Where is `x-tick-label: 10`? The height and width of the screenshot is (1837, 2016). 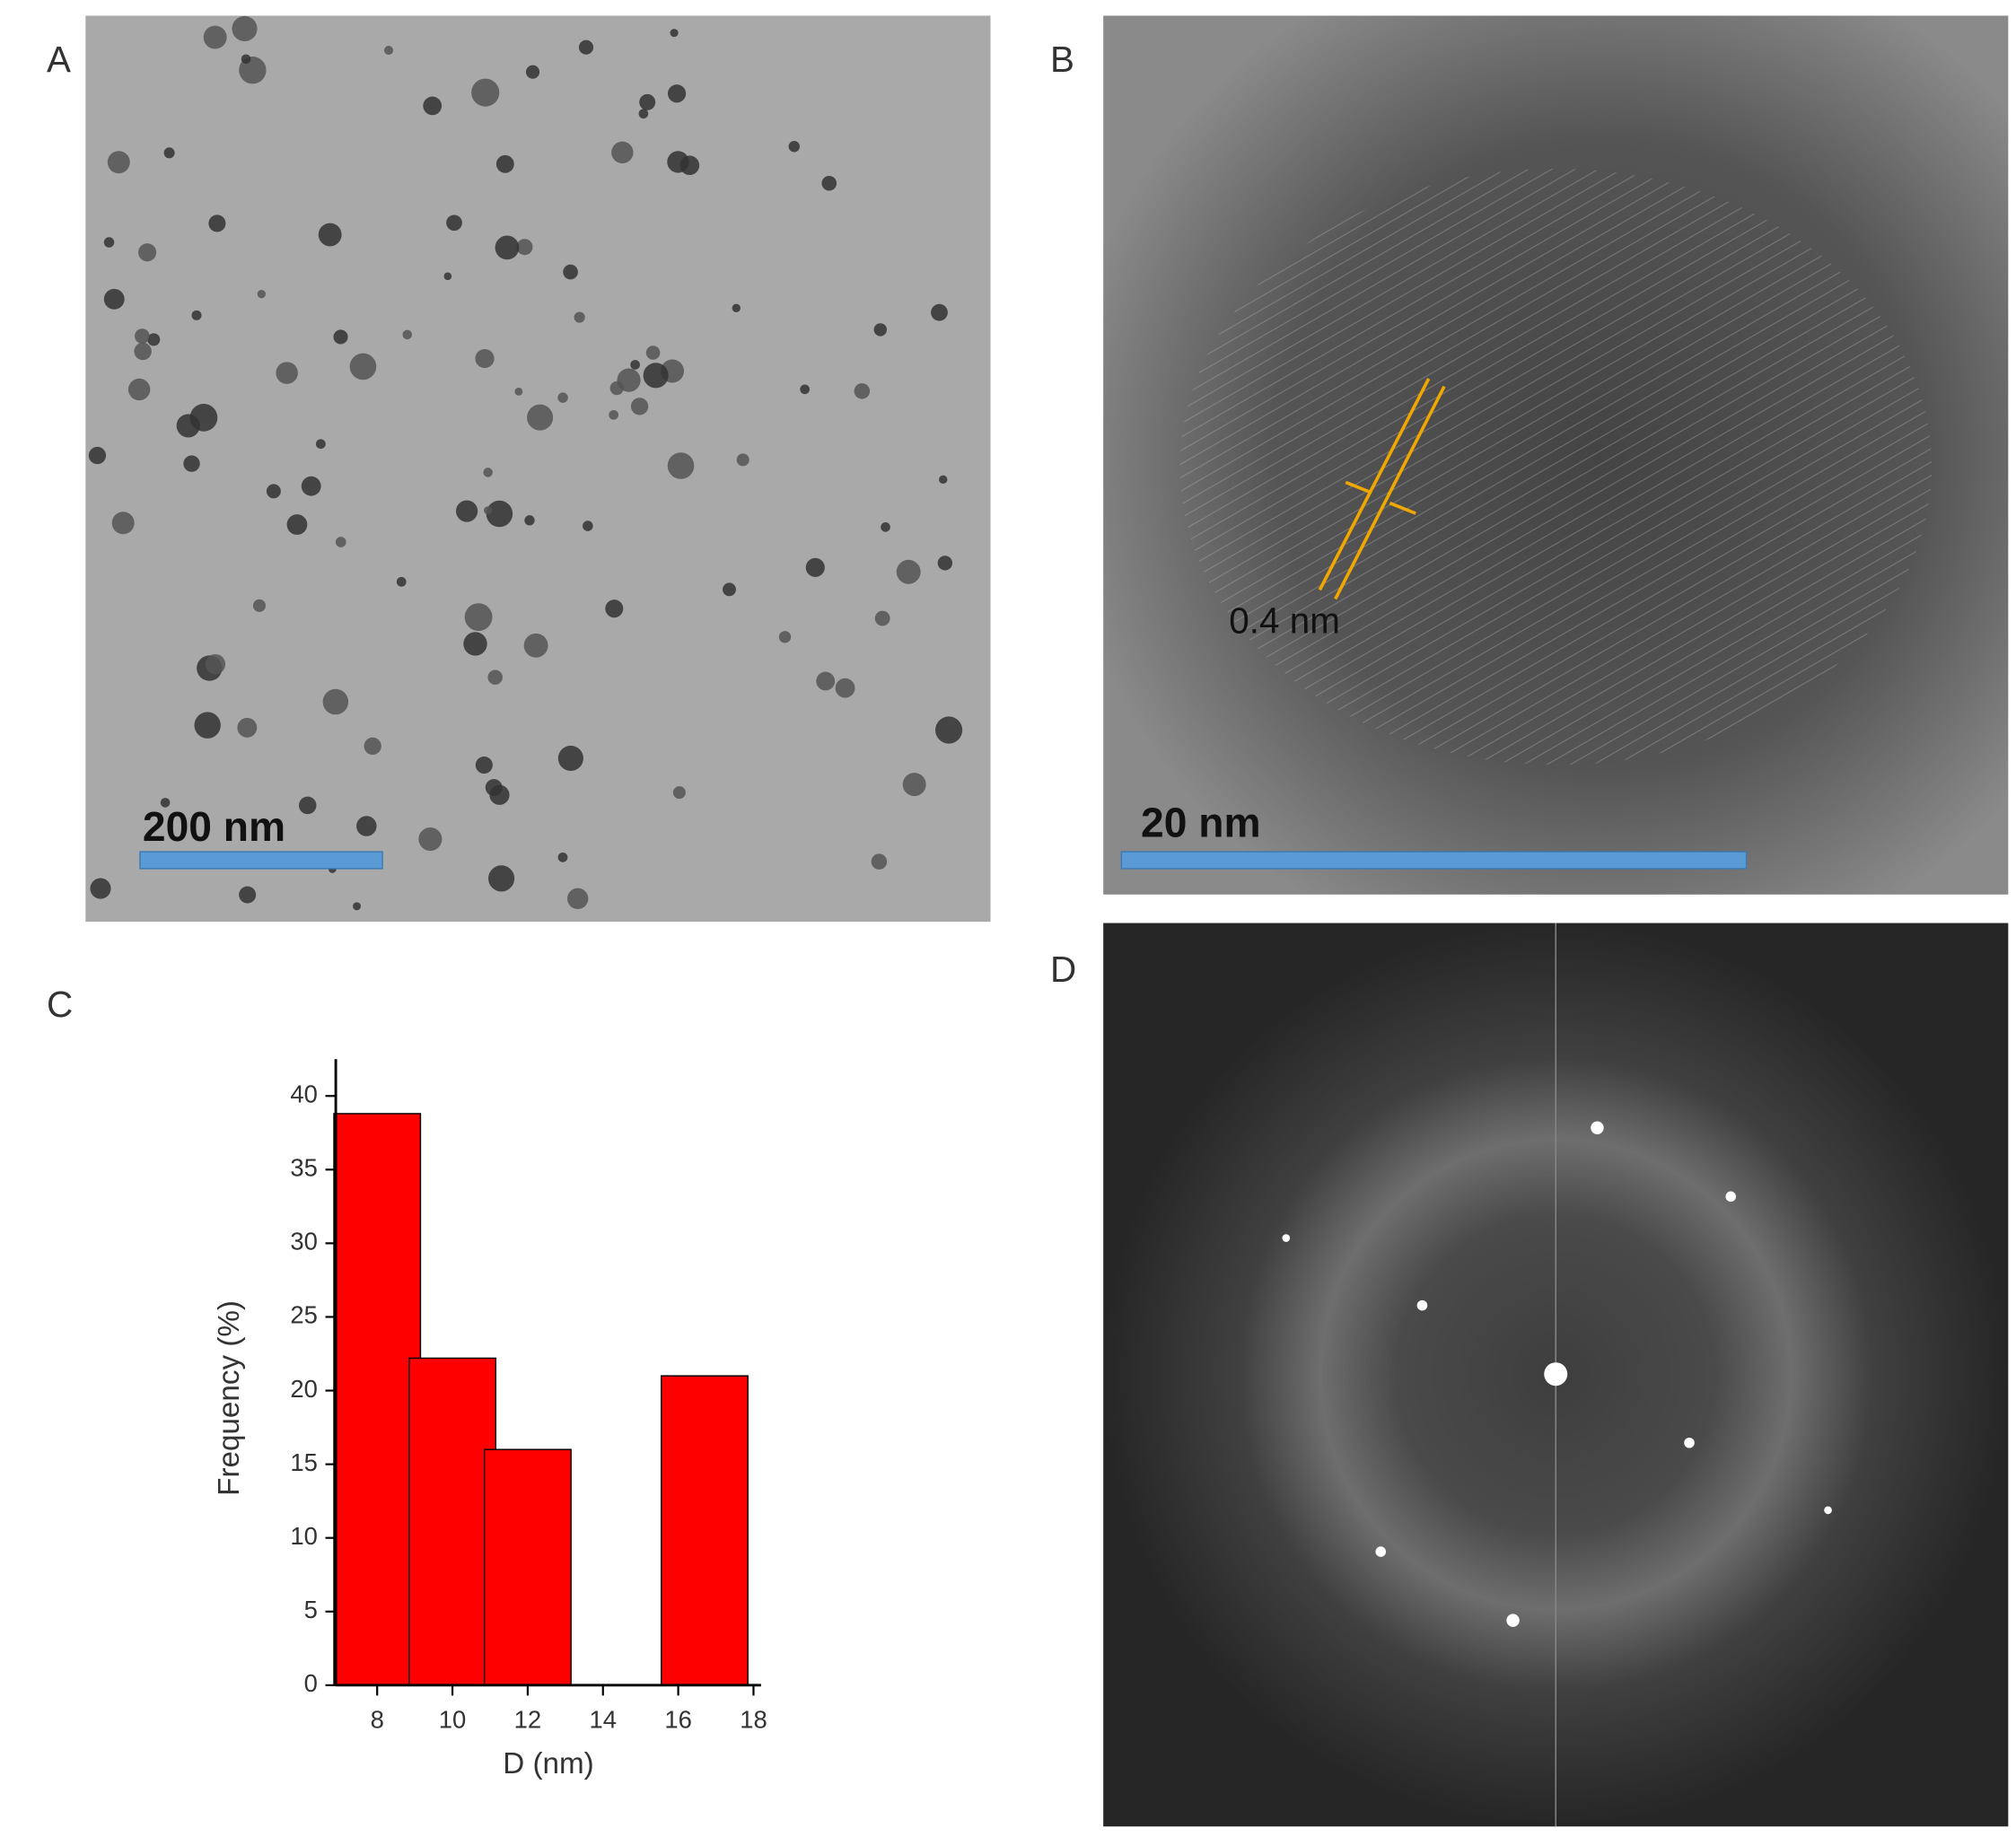
x-tick-label: 10 is located at coordinates (453, 1720).